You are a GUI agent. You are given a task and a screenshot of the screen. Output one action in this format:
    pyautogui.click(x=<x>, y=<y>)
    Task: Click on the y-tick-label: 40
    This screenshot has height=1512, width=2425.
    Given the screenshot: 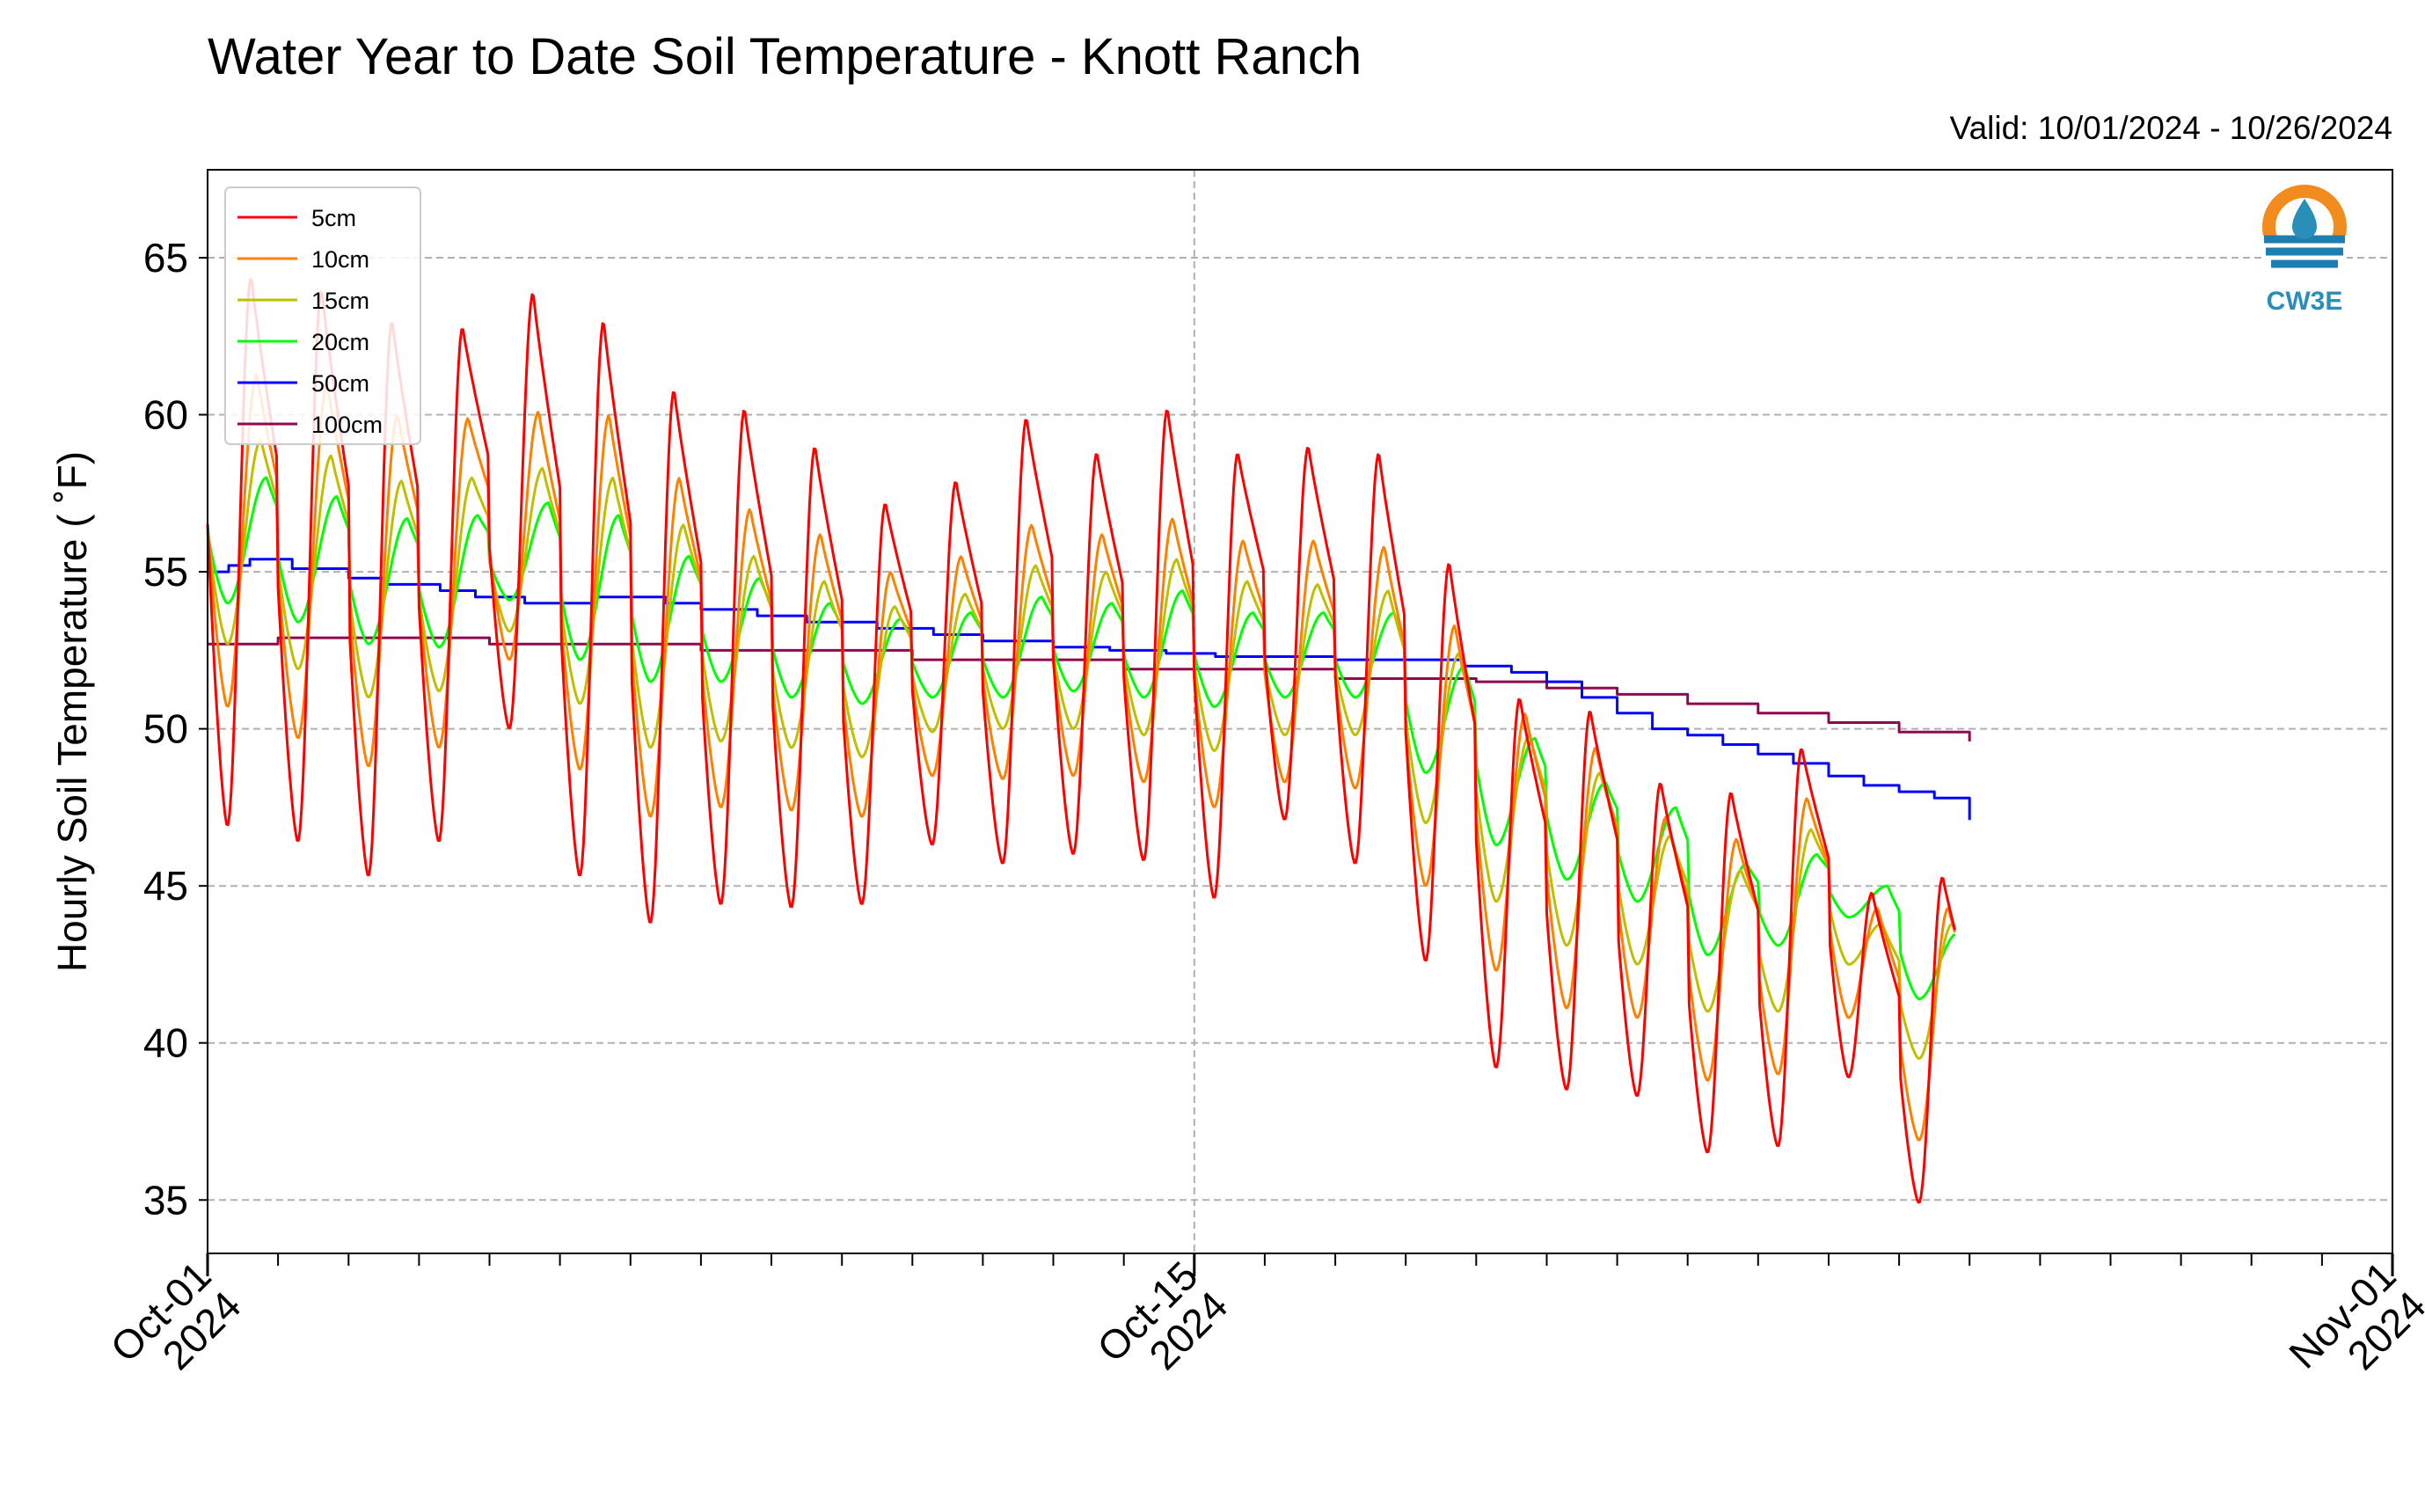 What is the action you would take?
    pyautogui.click(x=165, y=1043)
    